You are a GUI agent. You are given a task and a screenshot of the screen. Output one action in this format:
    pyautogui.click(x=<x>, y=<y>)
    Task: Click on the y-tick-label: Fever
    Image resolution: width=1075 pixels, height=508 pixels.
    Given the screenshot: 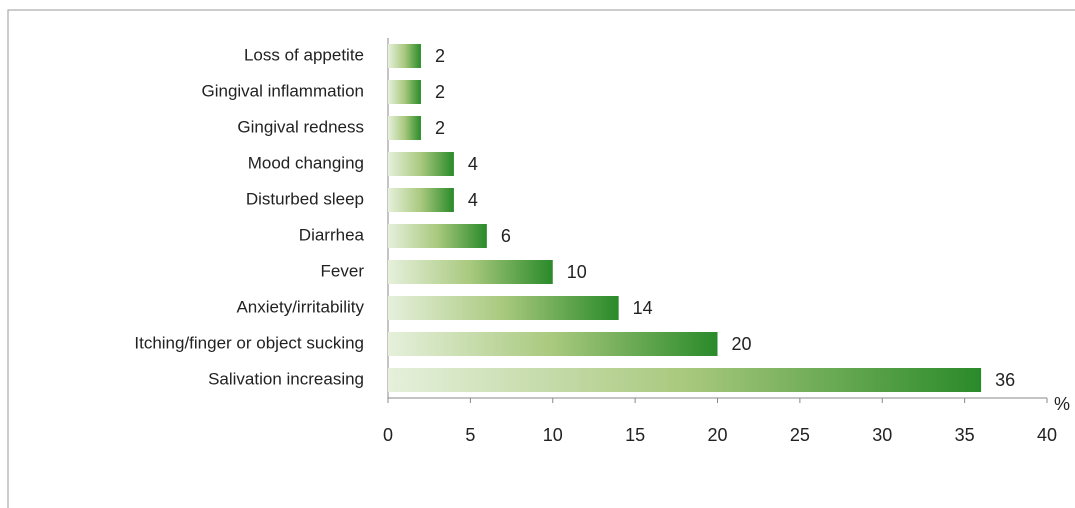 What is the action you would take?
    pyautogui.click(x=343, y=270)
    